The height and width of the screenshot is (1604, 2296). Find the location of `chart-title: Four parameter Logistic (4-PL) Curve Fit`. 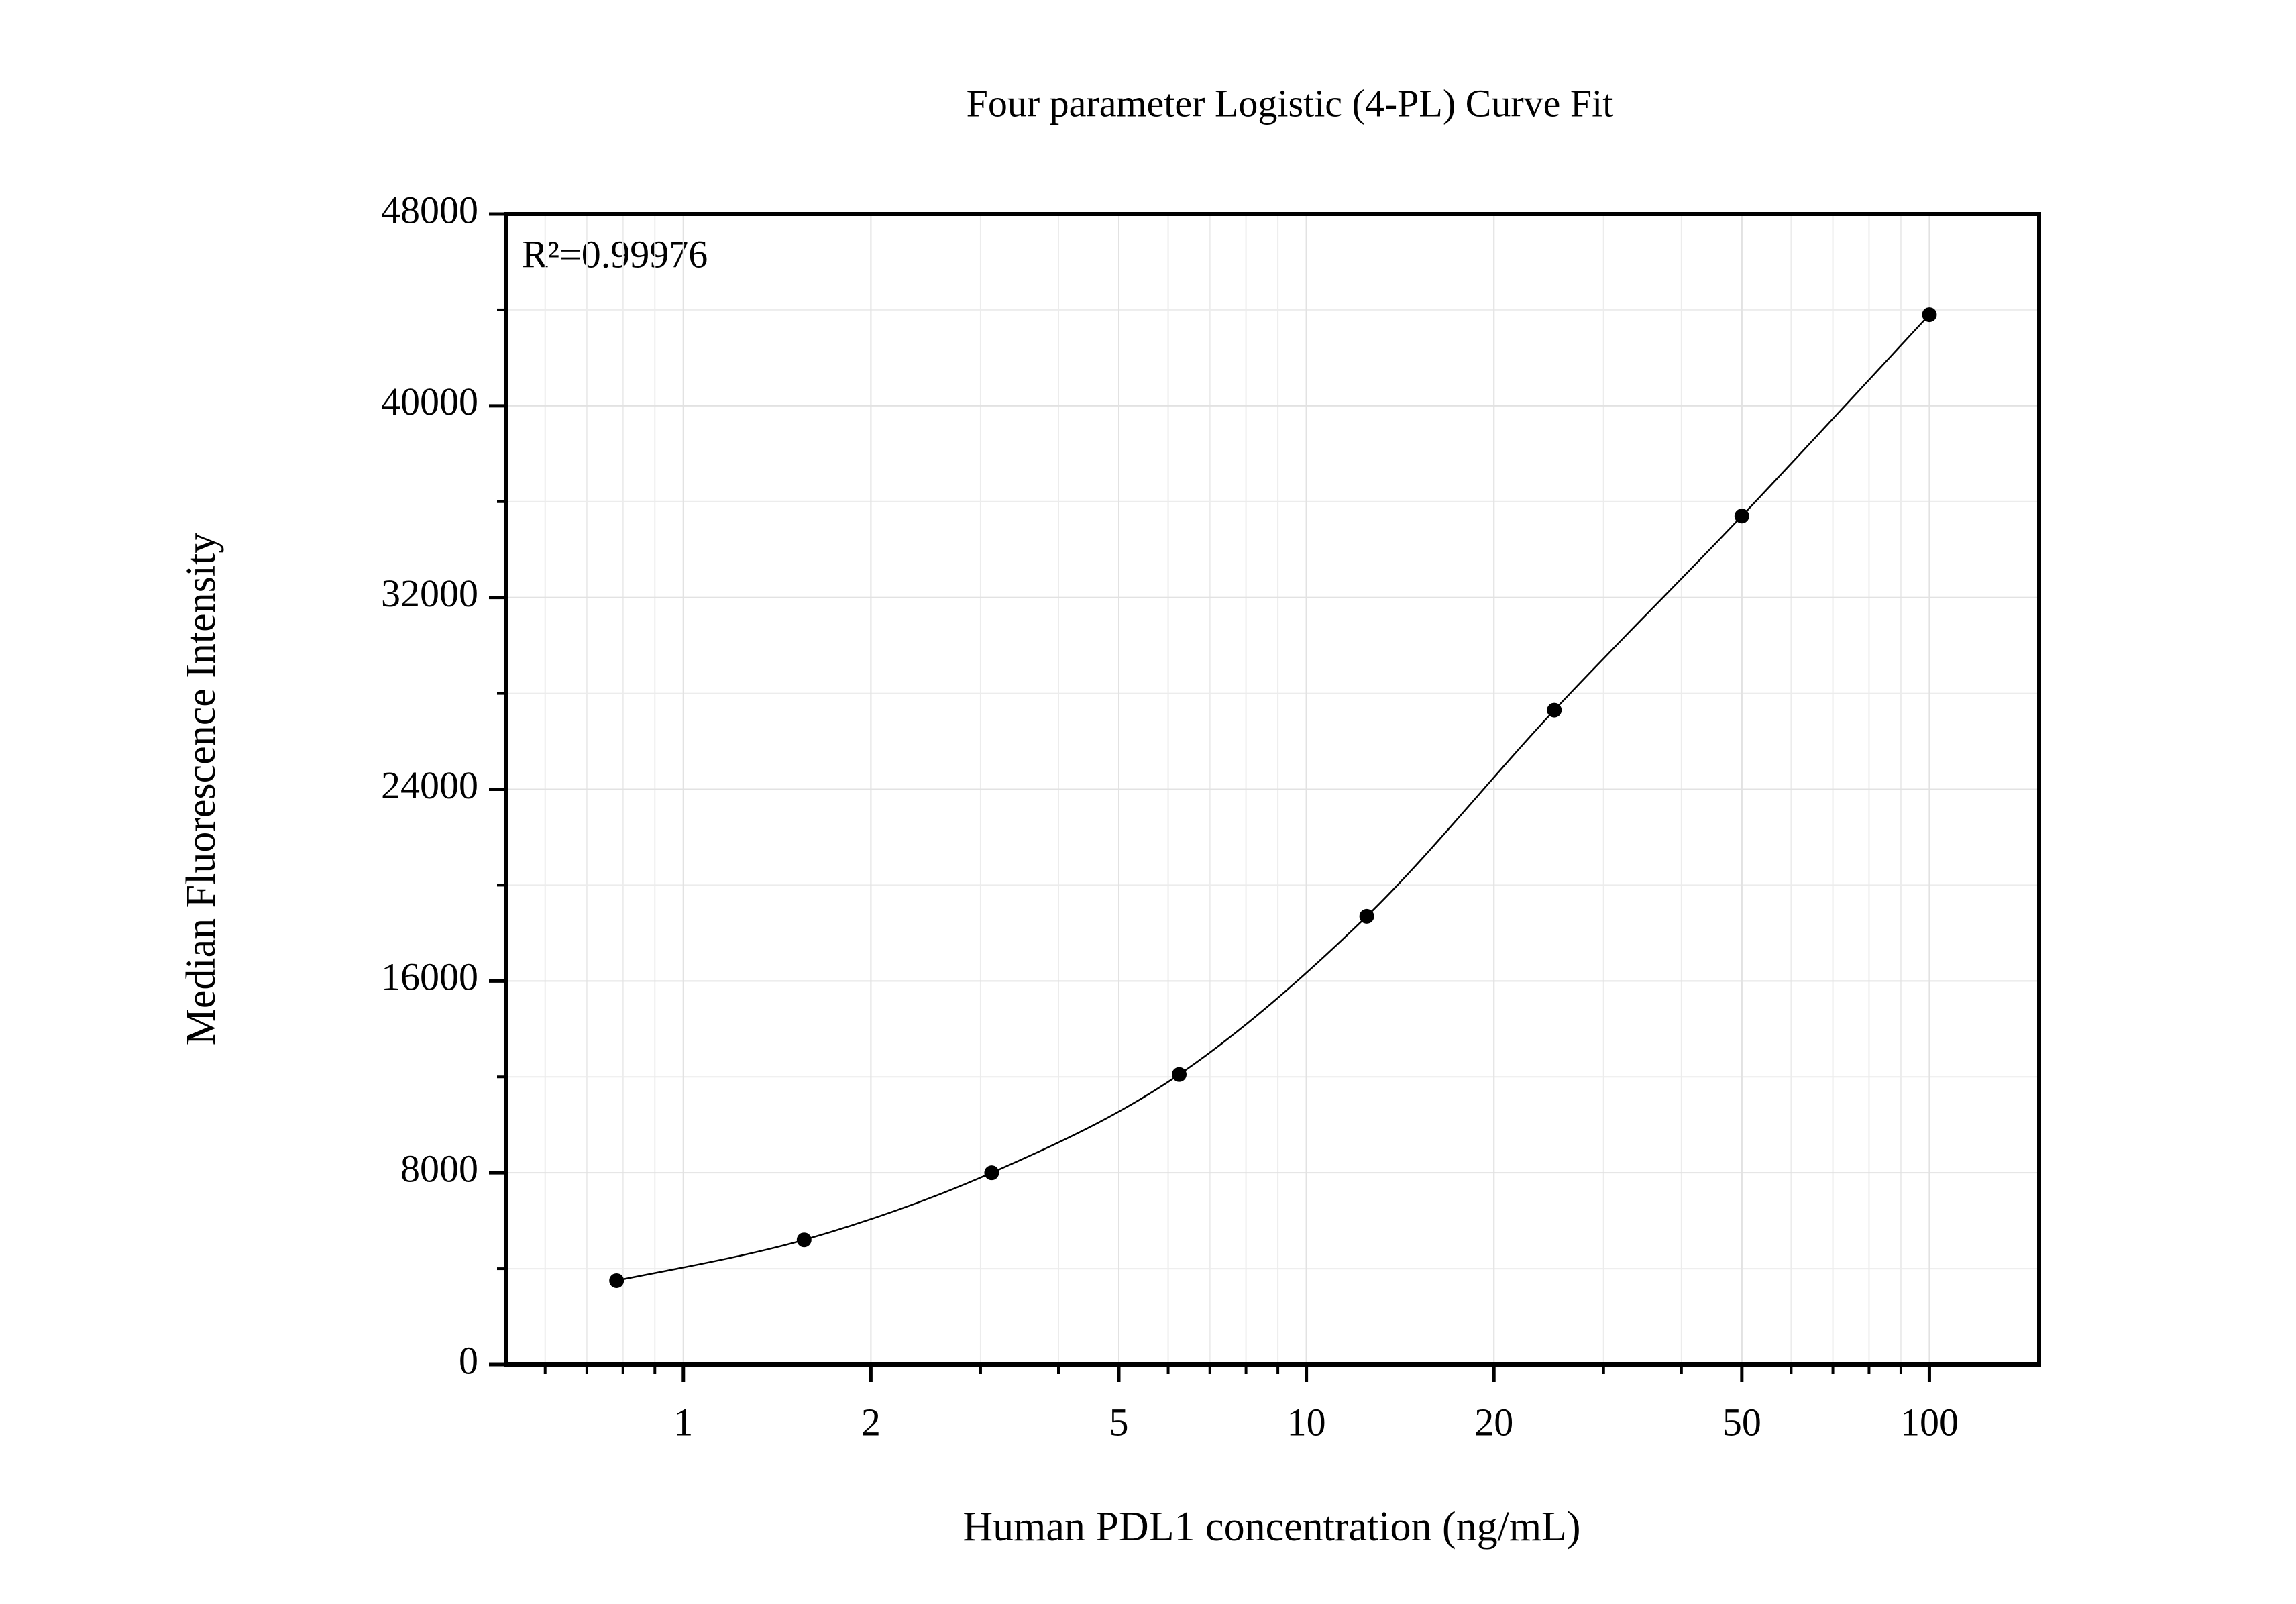

chart-title: Four parameter Logistic (4-PL) Curve Fit is located at coordinates (1290, 103).